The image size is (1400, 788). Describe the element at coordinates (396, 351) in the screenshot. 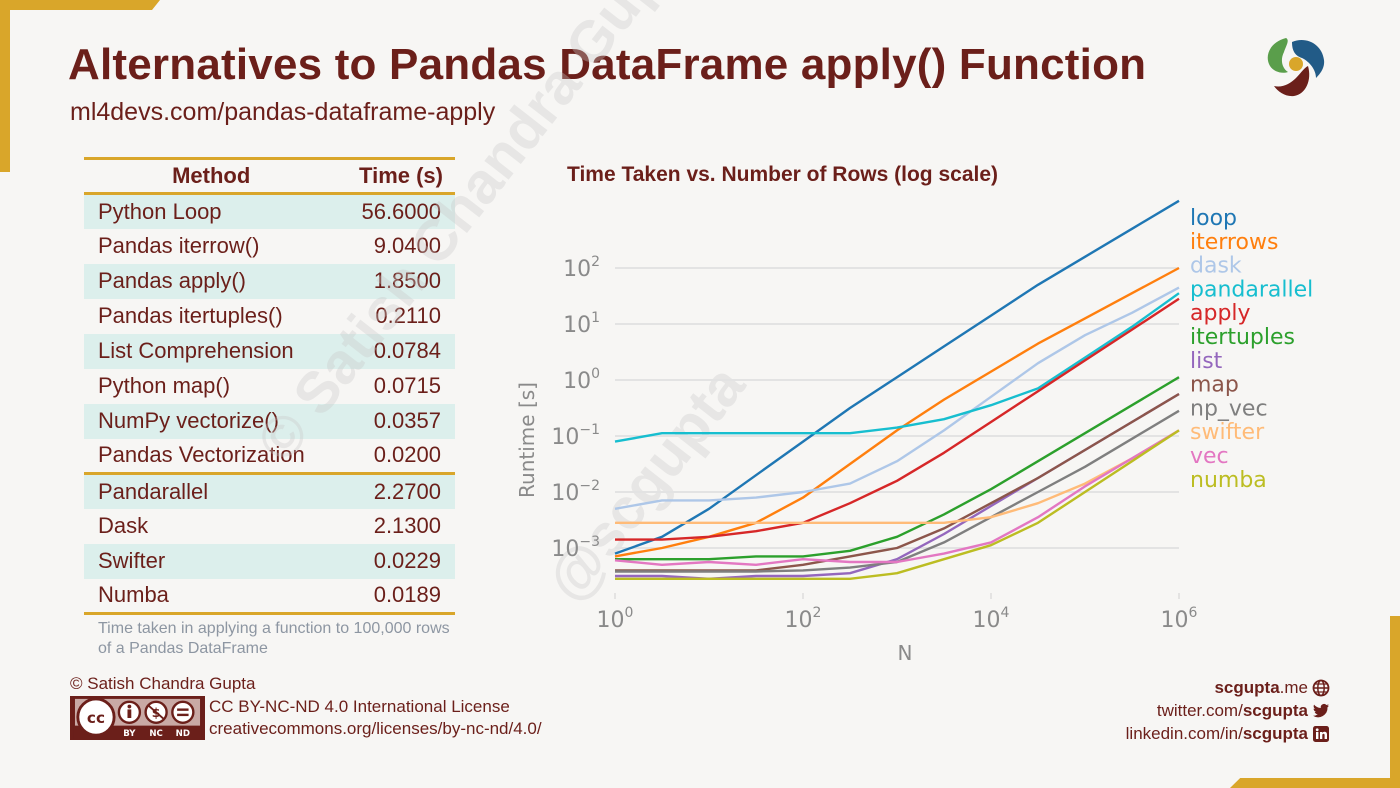

I see `time-cell: 0.0784` at that location.